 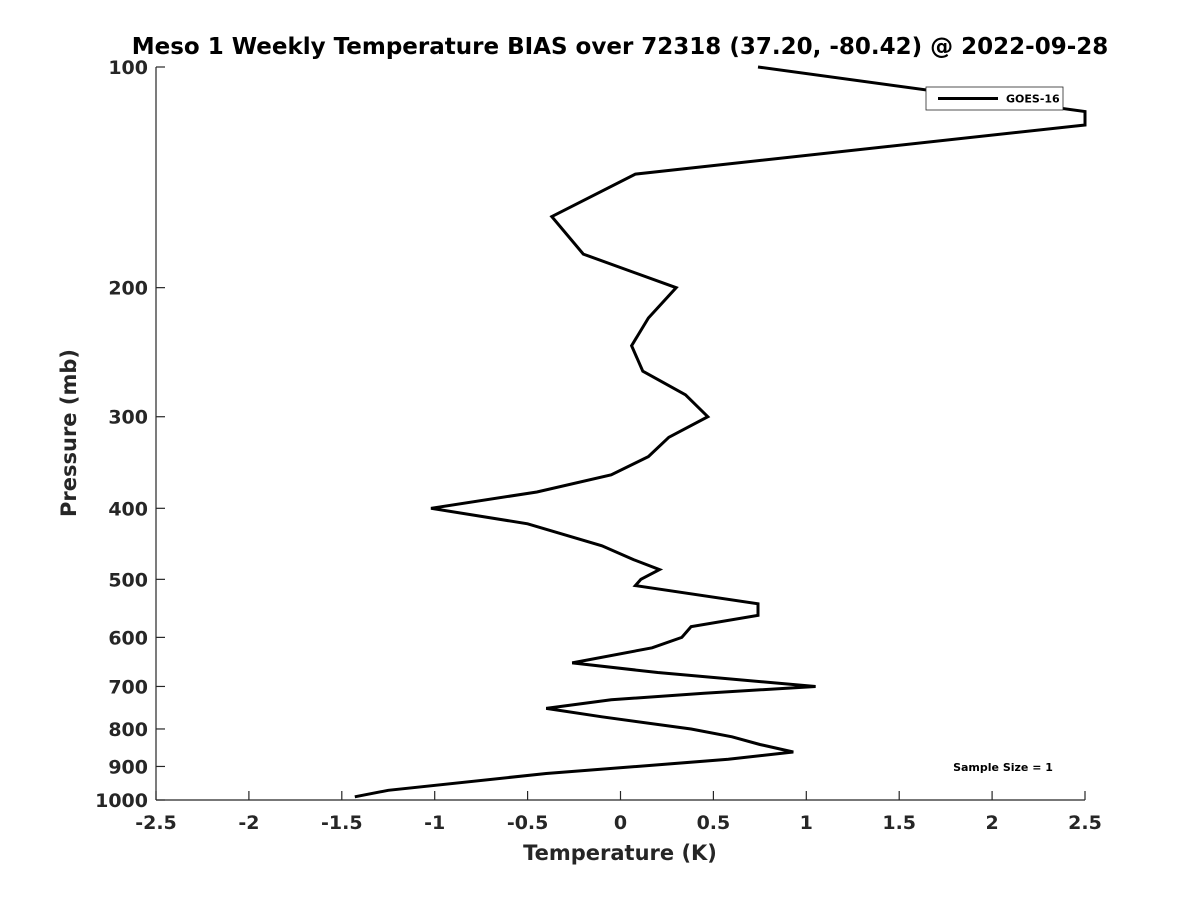 I want to click on y-tick-label: 400, so click(x=128, y=509).